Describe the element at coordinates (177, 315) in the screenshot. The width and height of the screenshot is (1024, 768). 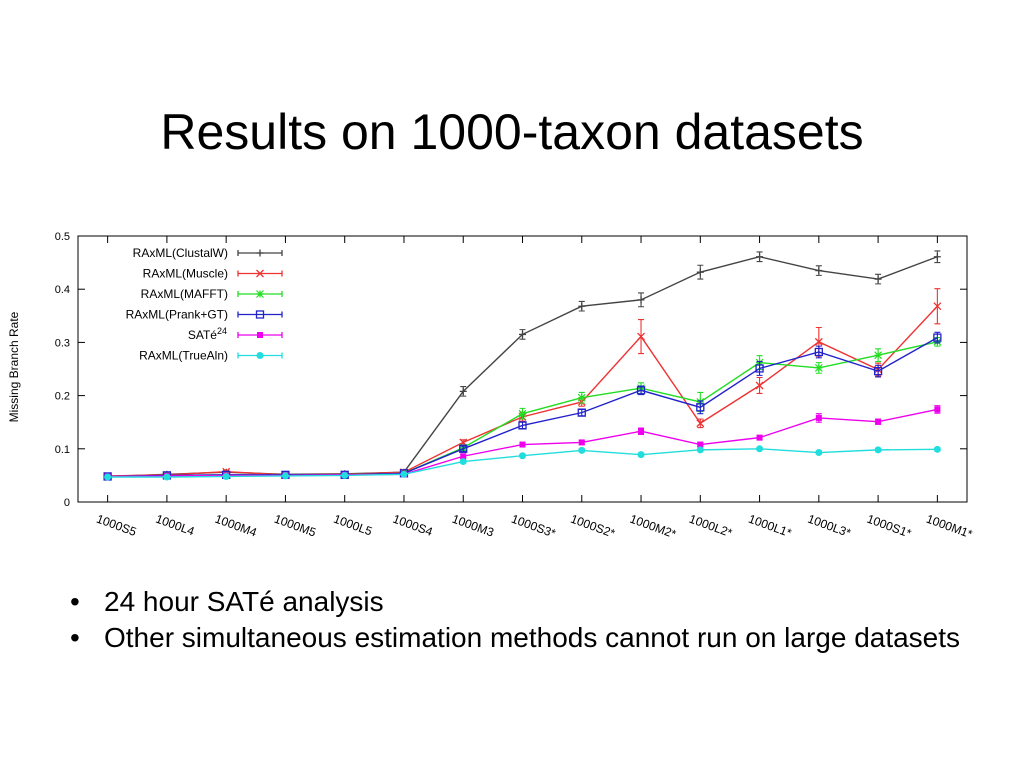
I see `legend-label: RAxML(Prank+GT)` at that location.